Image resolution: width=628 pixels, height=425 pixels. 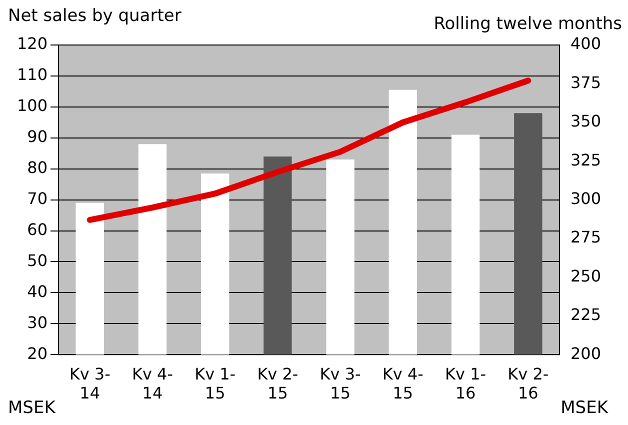 I want to click on y-tick-label: 40, so click(x=37, y=291).